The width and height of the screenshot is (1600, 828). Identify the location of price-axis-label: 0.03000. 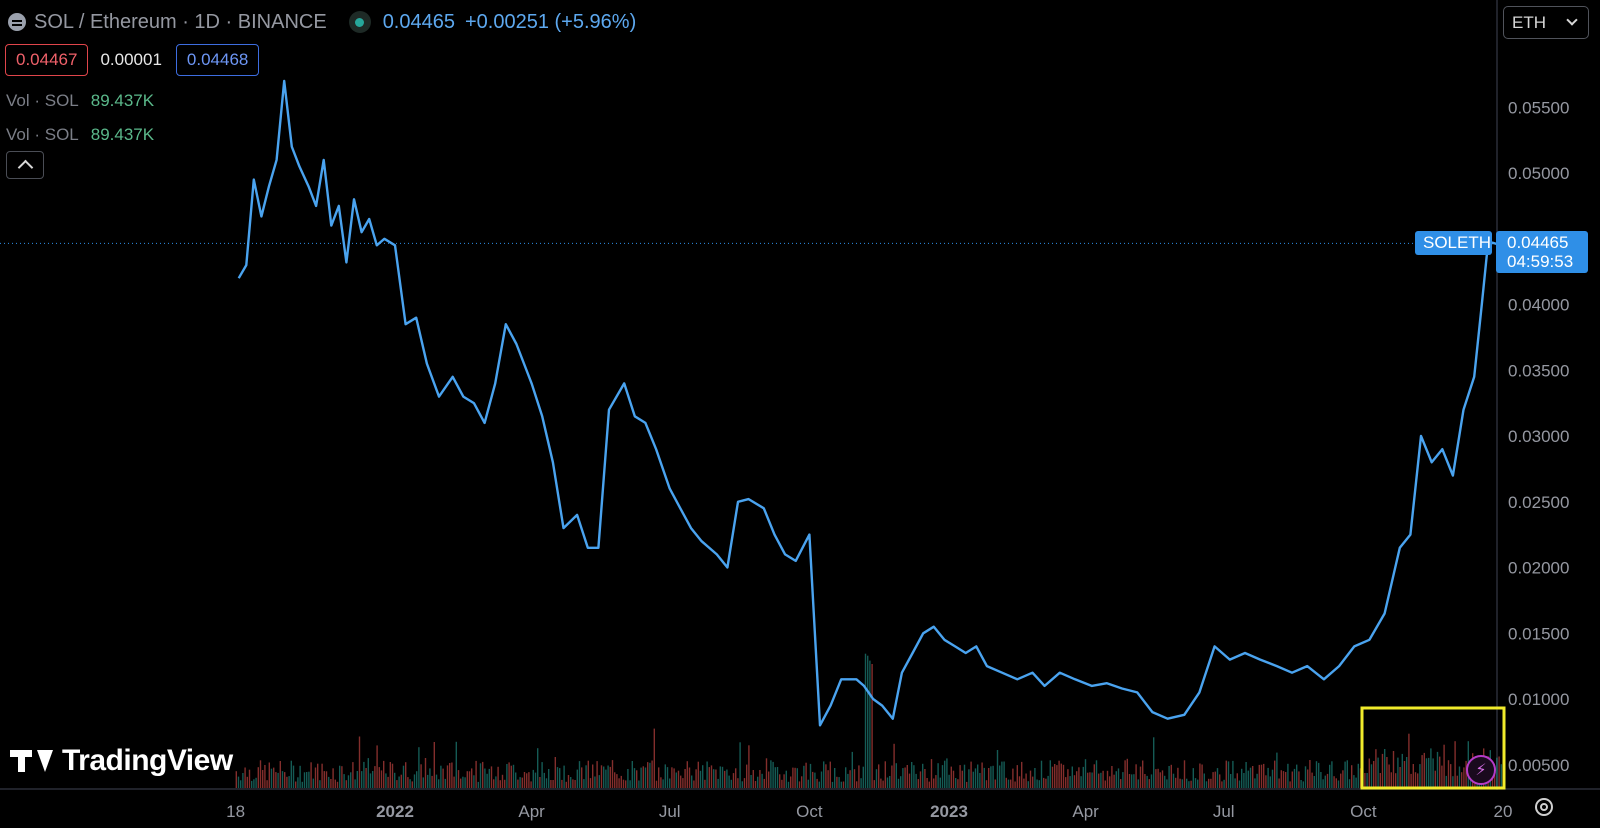
(1538, 436).